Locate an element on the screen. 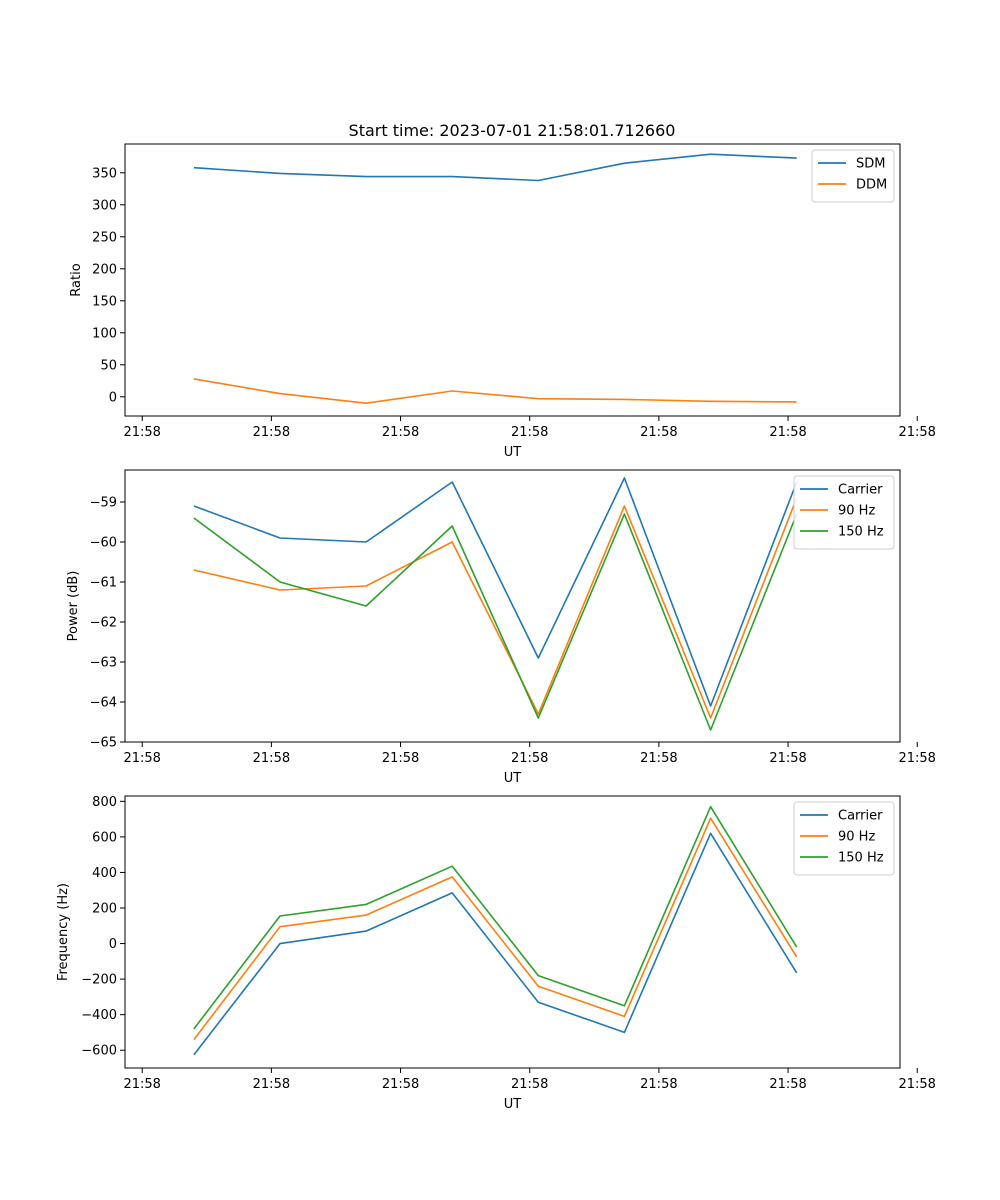 Image resolution: width=1000 pixels, height=1200 pixels. y-tick-label: 600 is located at coordinates (104, 837).